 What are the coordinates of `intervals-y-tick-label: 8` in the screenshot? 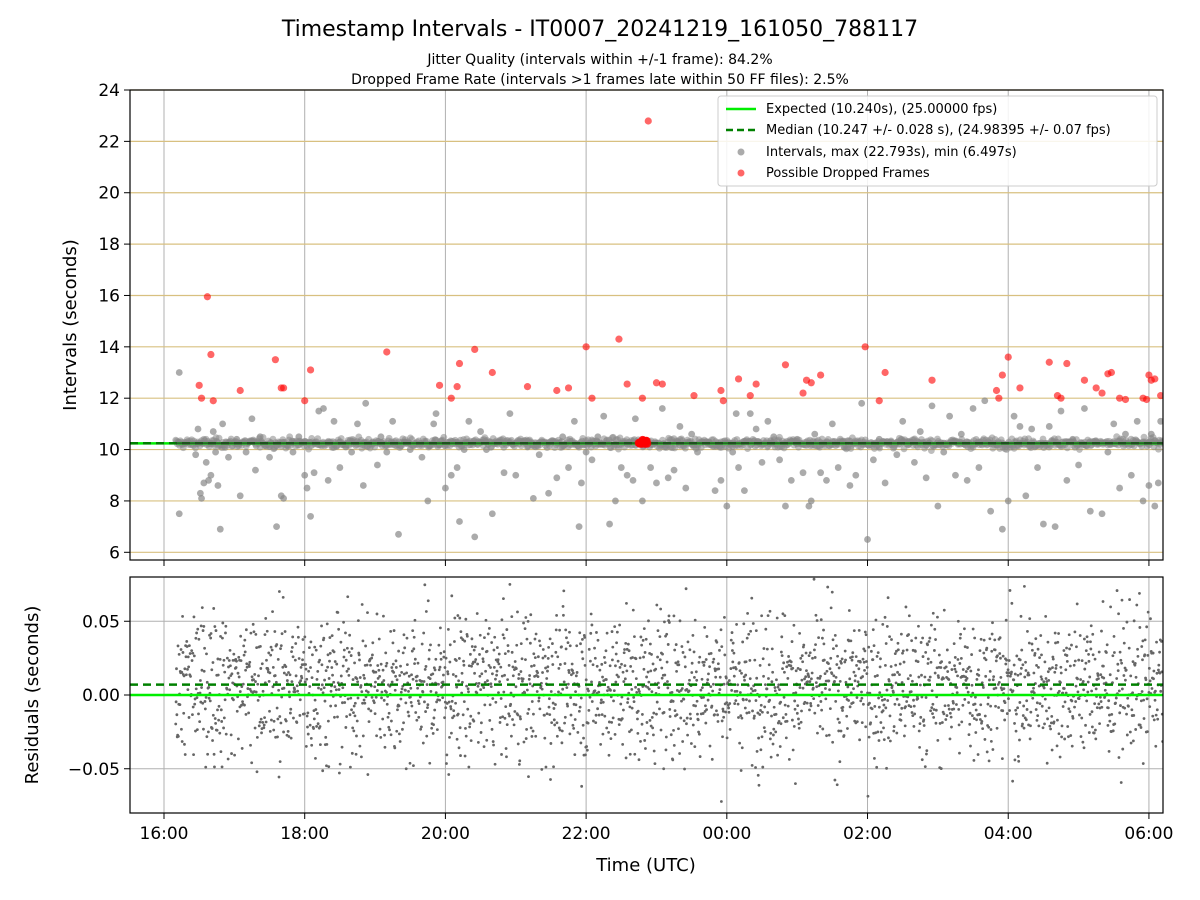 It's located at (114, 502).